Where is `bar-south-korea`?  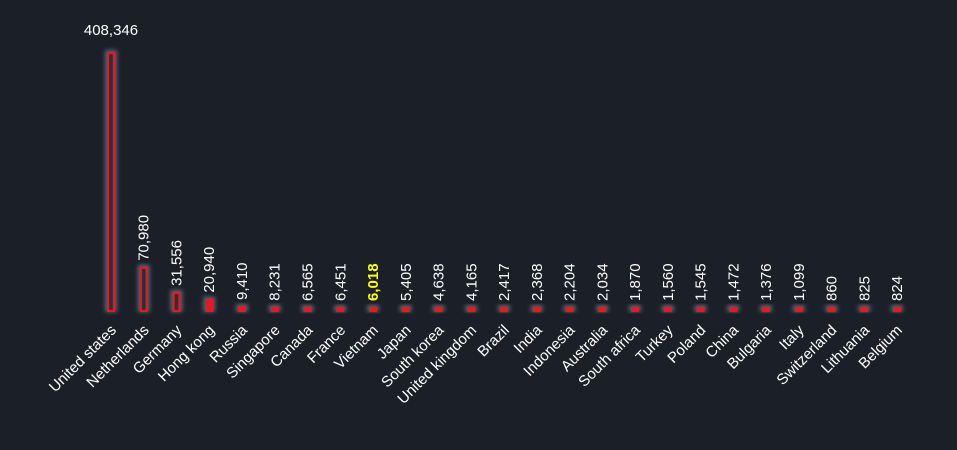
bar-south-korea is located at coordinates (438, 308).